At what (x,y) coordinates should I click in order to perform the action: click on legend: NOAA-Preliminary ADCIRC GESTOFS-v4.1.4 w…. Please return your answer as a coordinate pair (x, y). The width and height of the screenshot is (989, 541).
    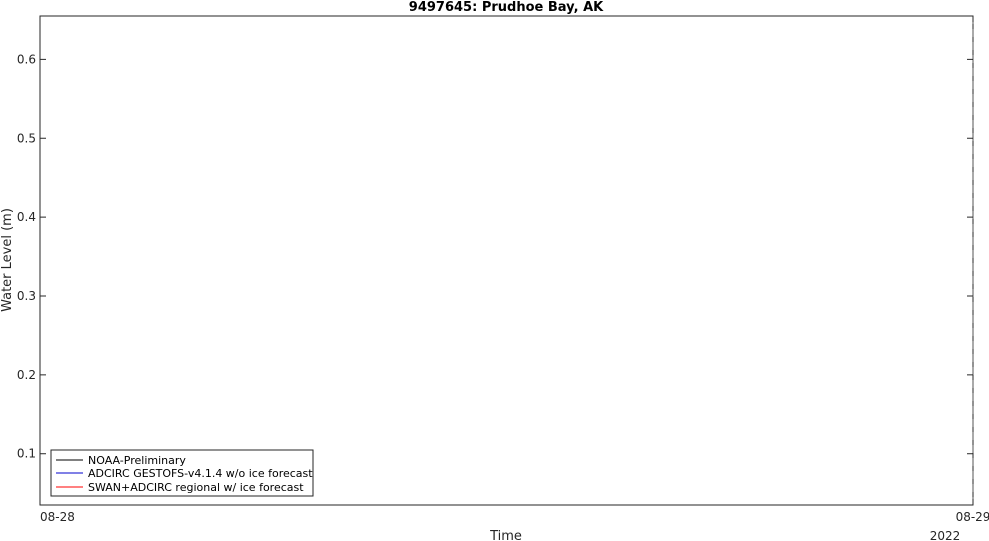
    Looking at the image, I should click on (182, 473).